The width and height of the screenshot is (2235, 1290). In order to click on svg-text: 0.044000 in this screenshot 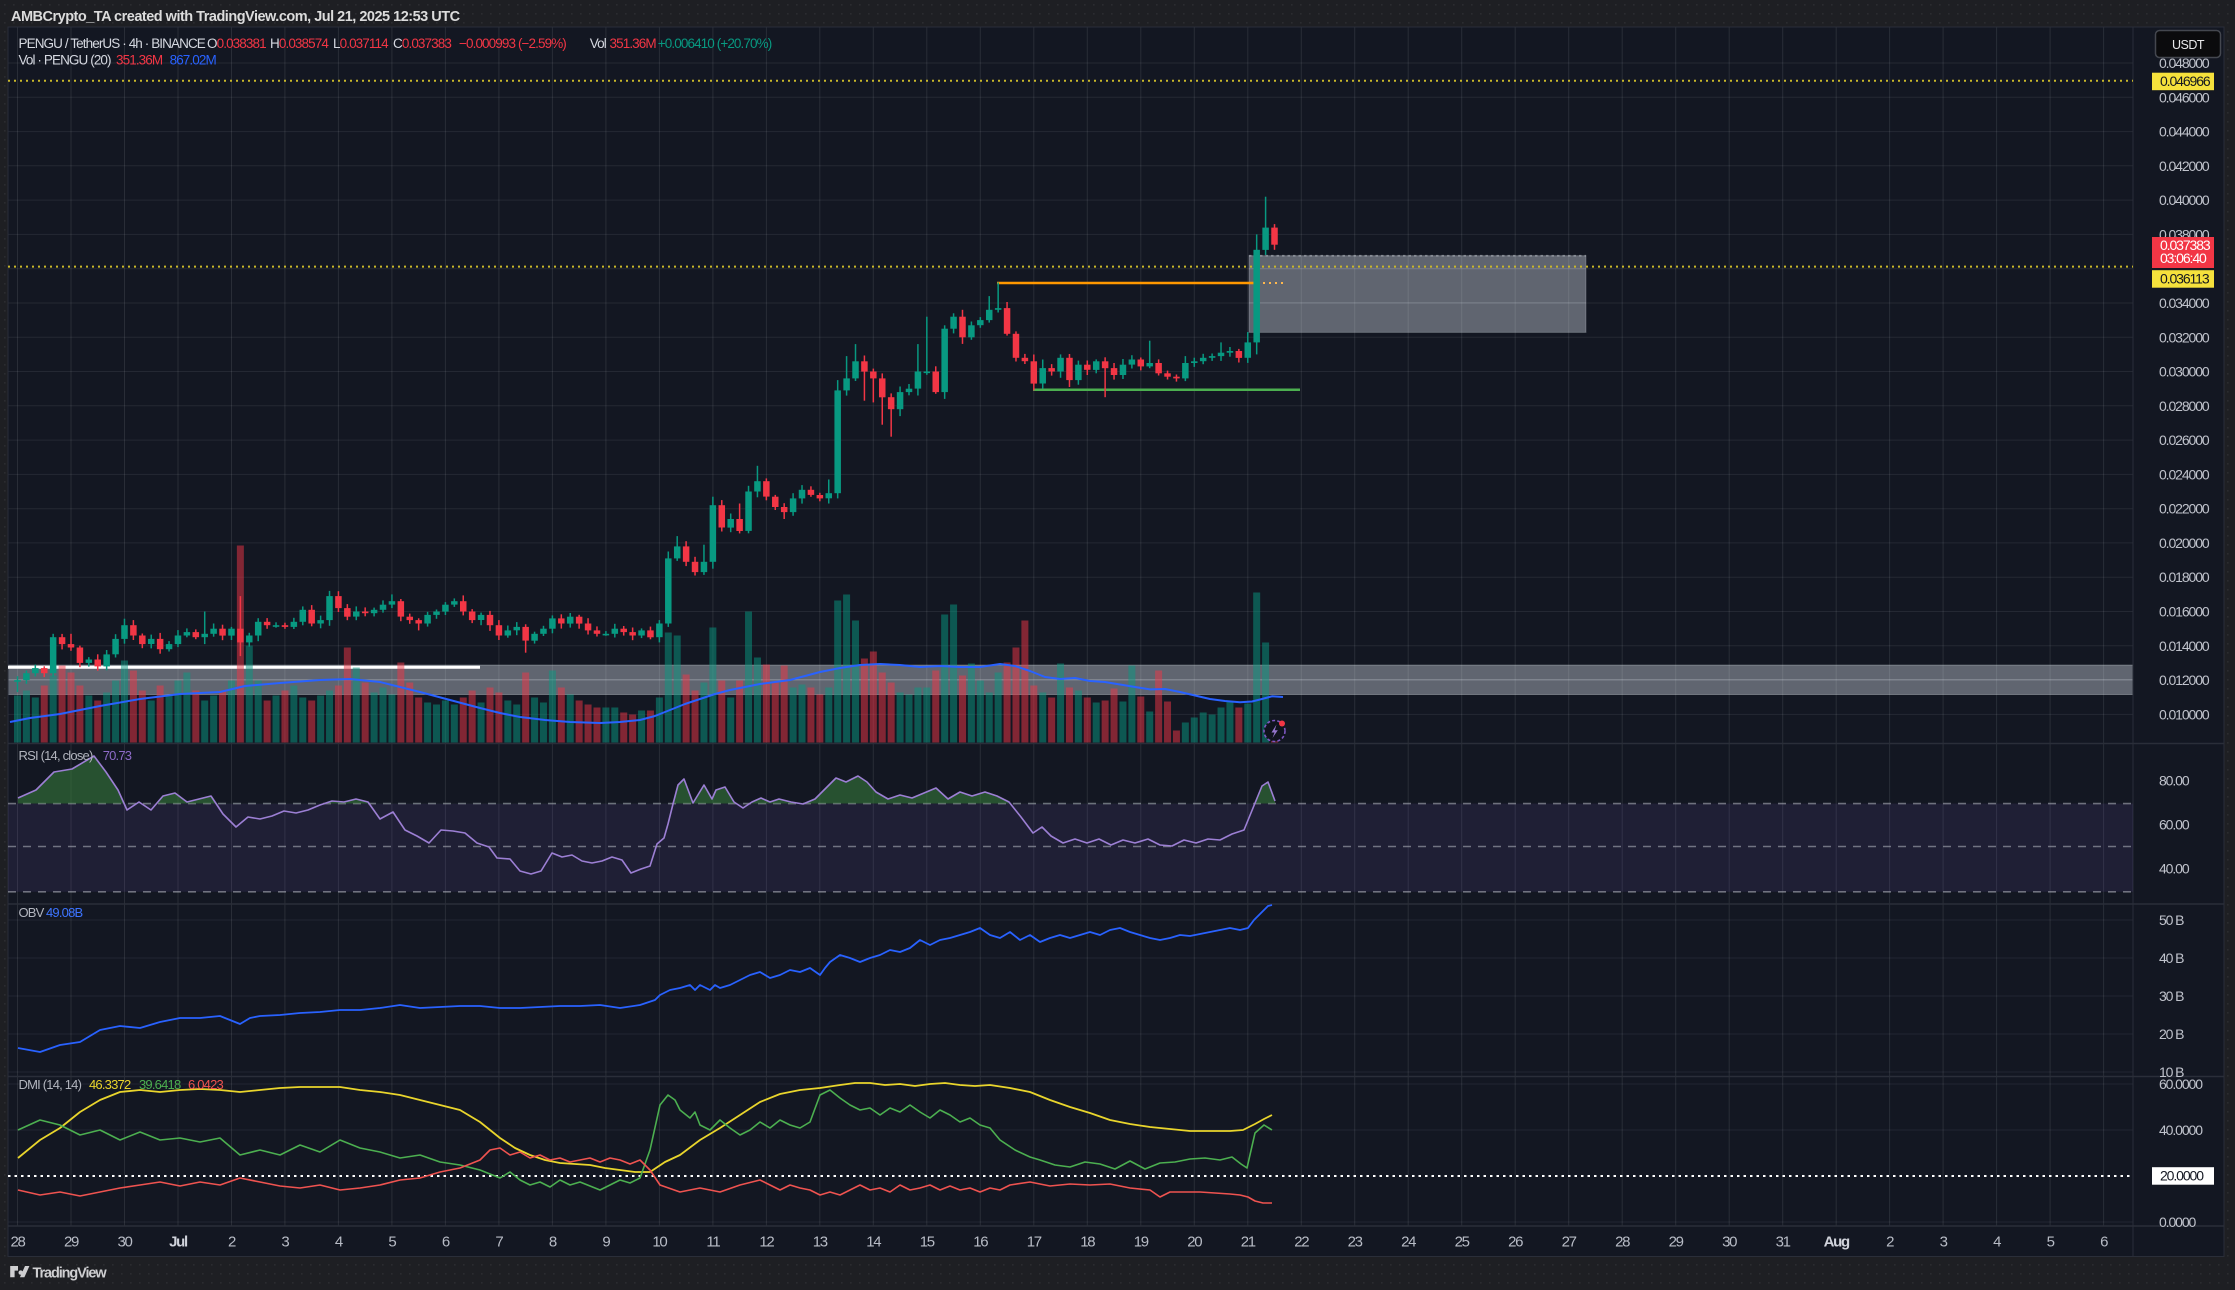, I will do `click(2184, 132)`.